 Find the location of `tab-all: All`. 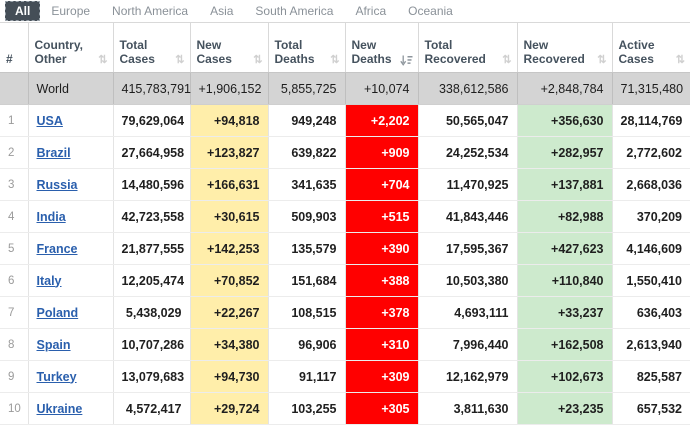

tab-all: All is located at coordinates (23, 11).